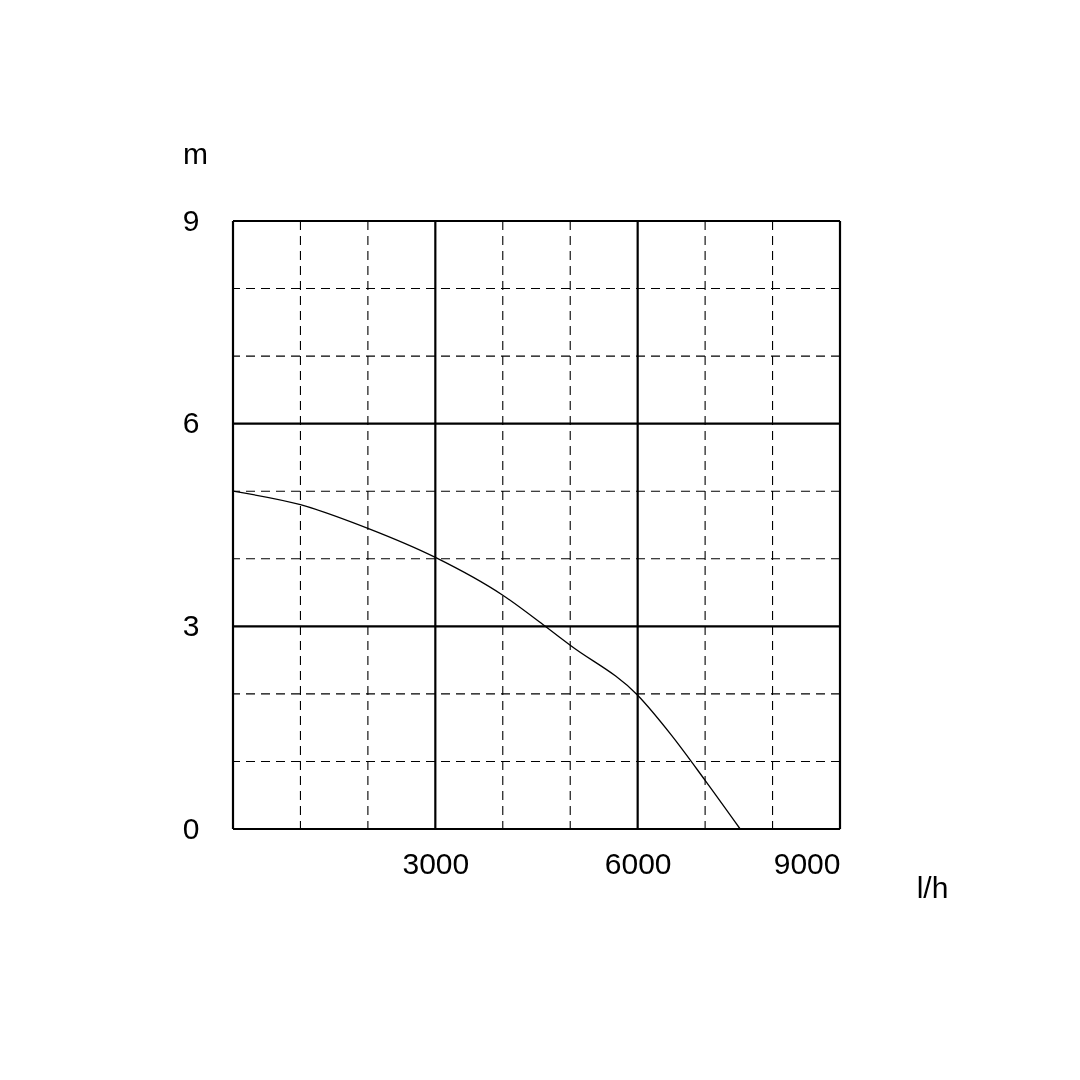  Describe the element at coordinates (638, 863) in the screenshot. I see `x-tick-label: 6000` at that location.